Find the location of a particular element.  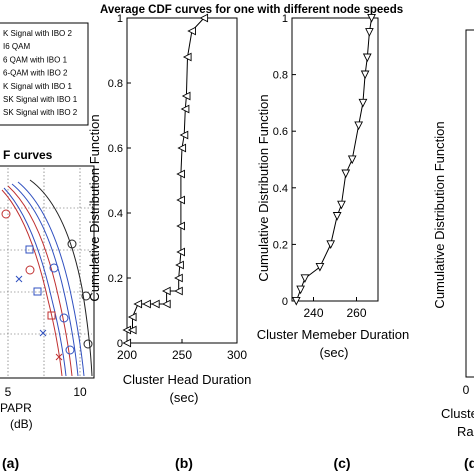

panel-b-label: (b) is located at coordinates (184, 463).